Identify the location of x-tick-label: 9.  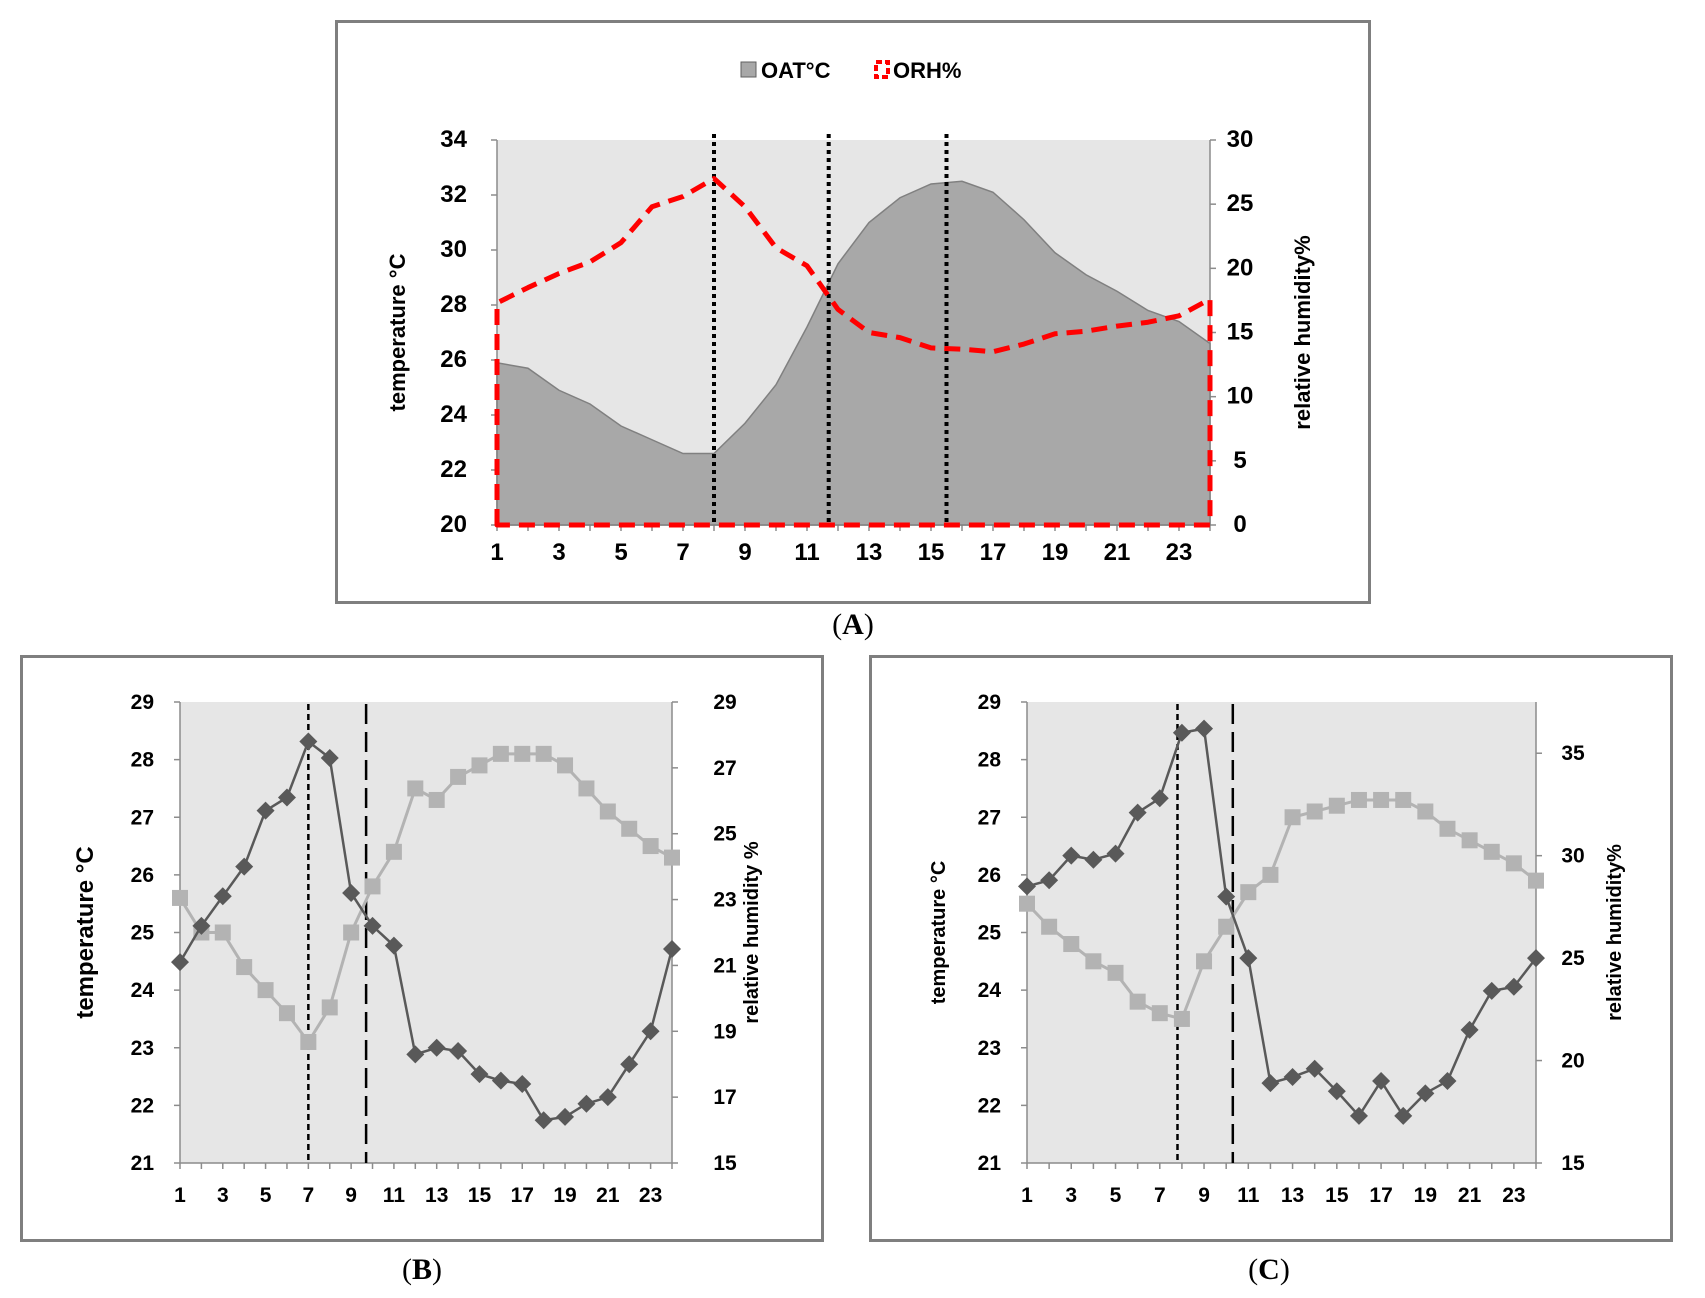
(1204, 1195).